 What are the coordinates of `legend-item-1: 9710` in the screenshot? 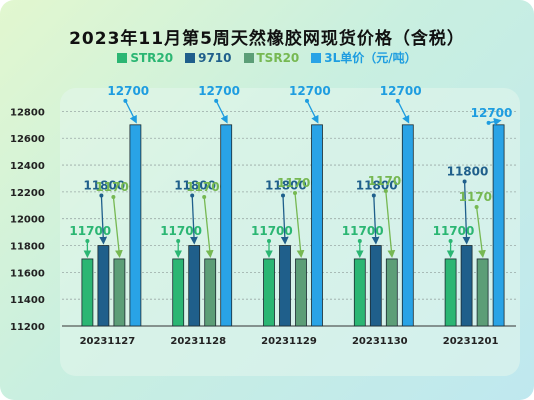 It's located at (208, 57).